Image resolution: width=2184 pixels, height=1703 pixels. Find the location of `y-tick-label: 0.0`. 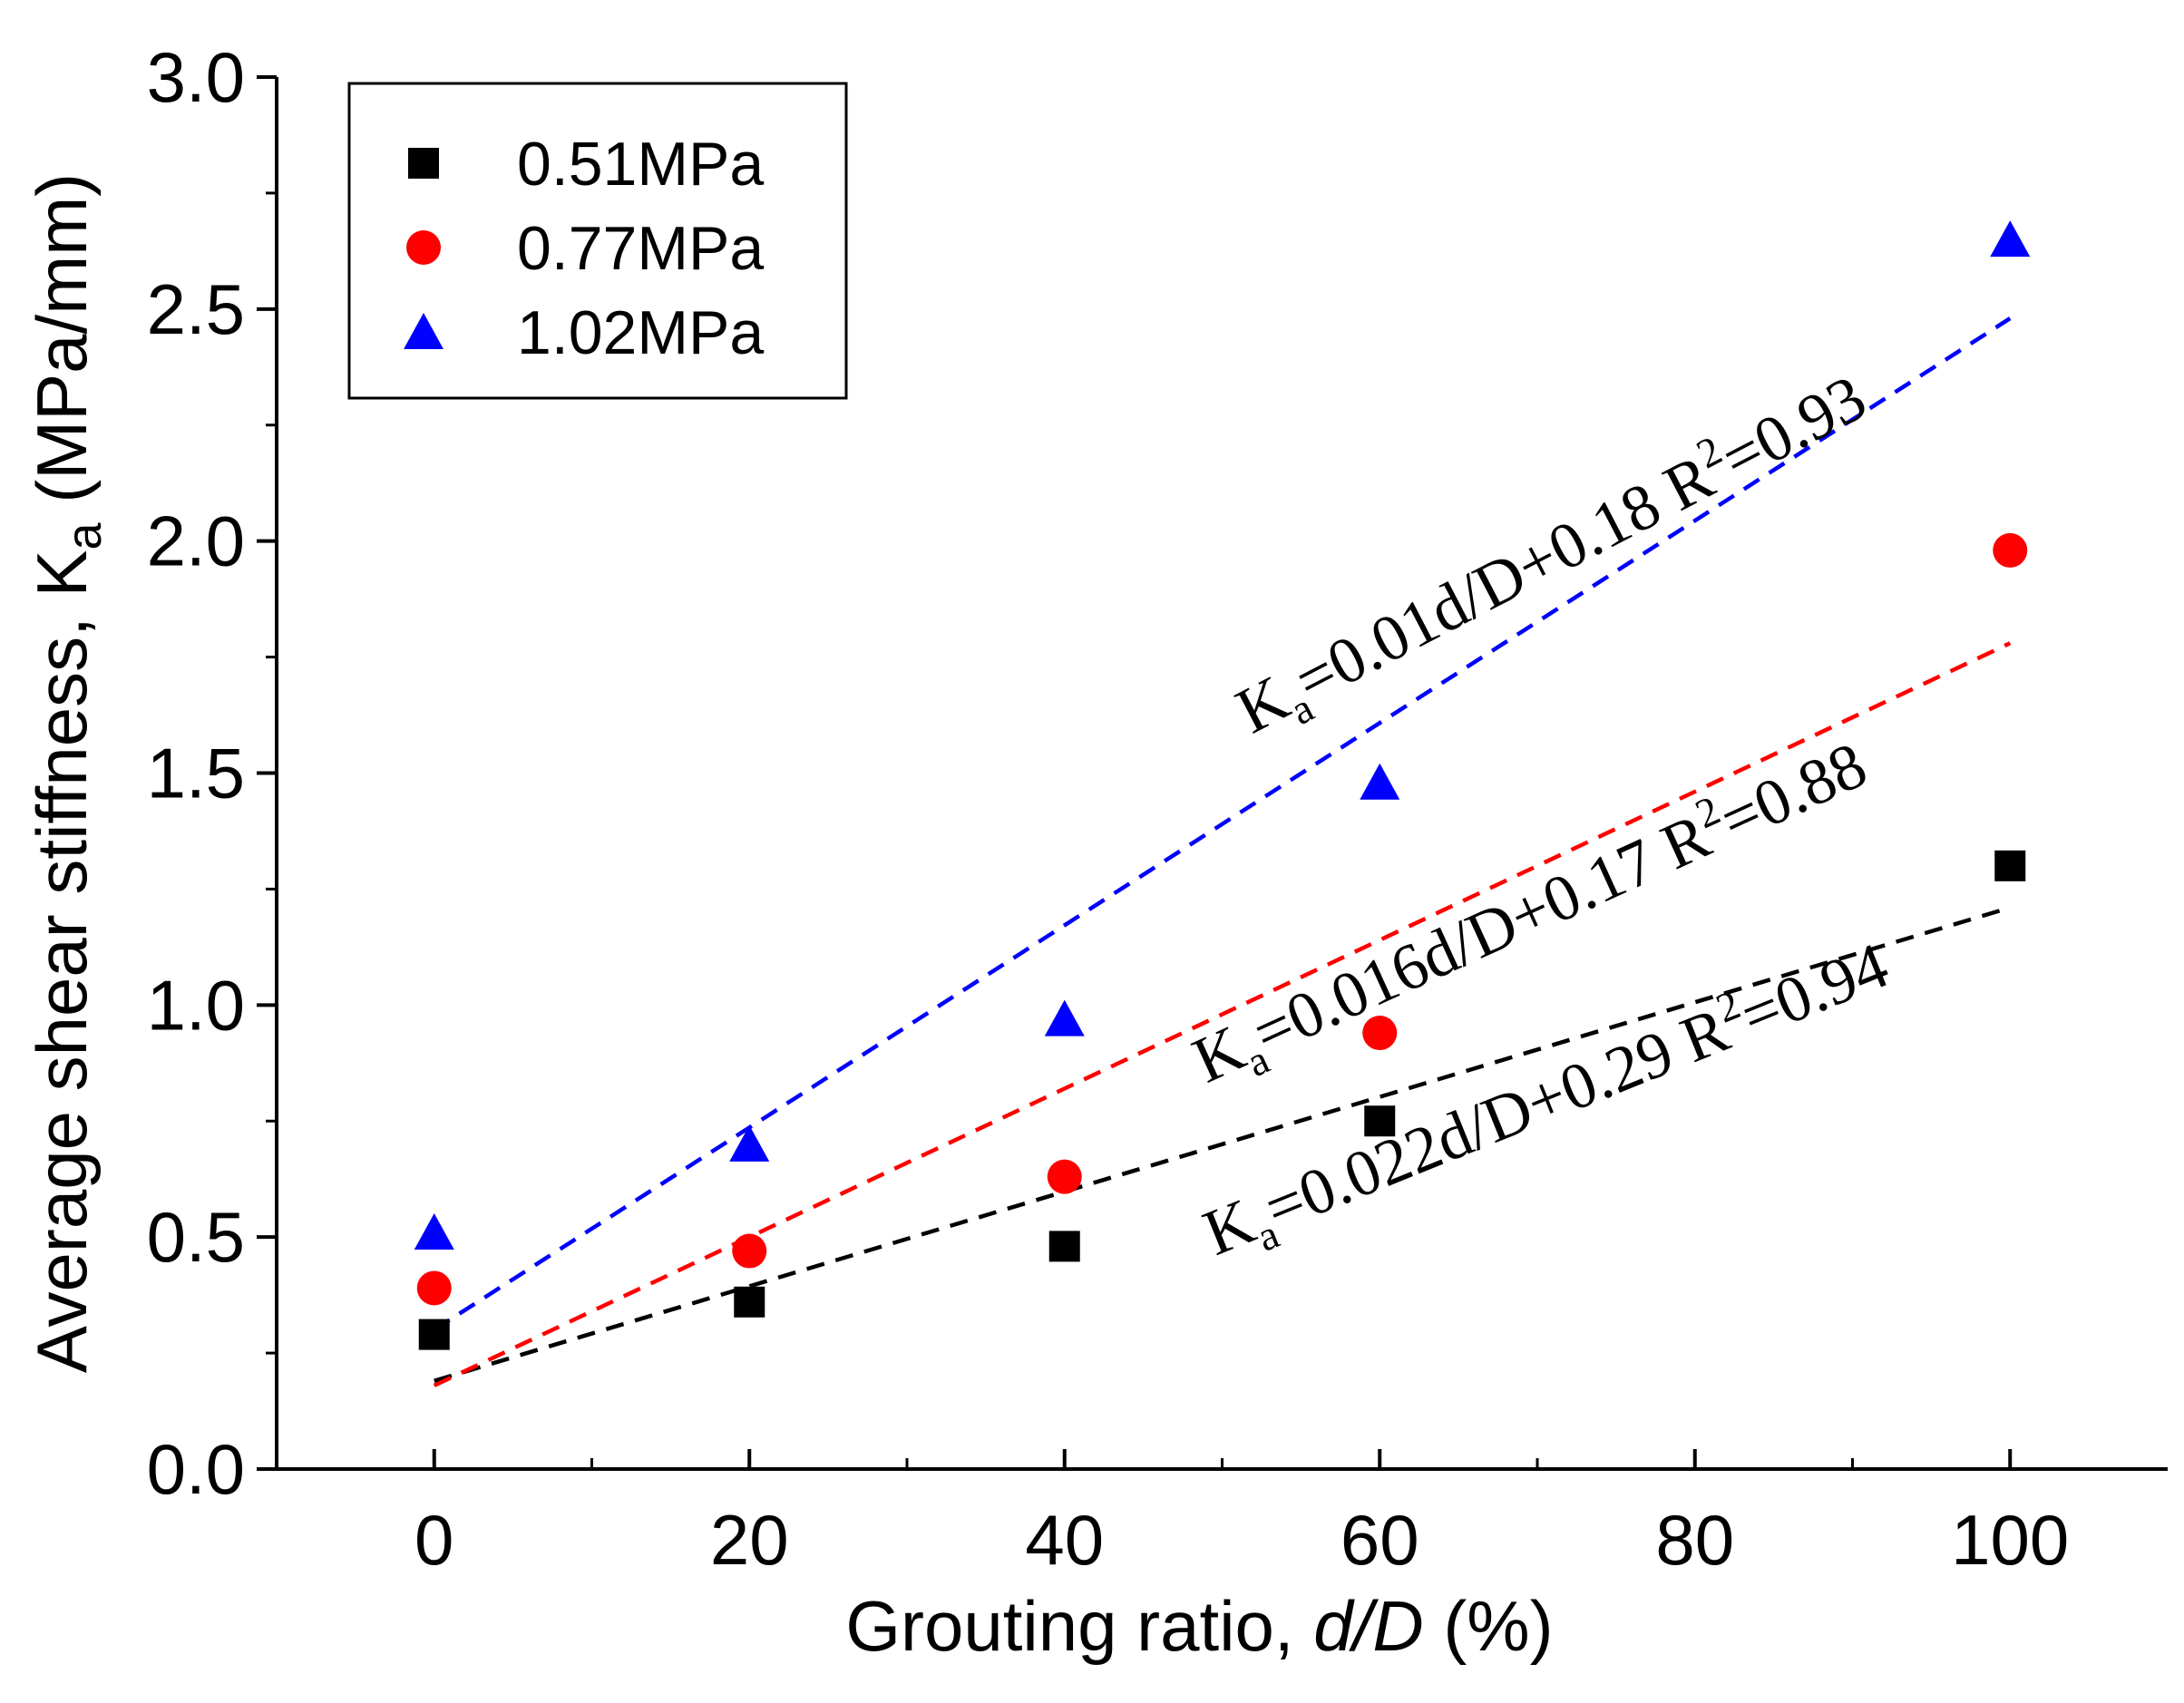

y-tick-label: 0.0 is located at coordinates (196, 1469).